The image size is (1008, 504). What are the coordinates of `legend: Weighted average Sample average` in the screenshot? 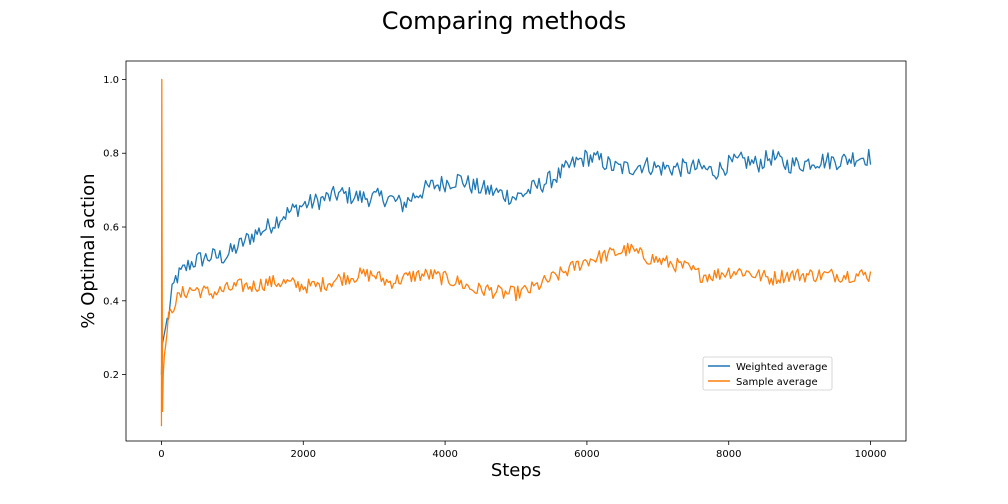 It's located at (767, 373).